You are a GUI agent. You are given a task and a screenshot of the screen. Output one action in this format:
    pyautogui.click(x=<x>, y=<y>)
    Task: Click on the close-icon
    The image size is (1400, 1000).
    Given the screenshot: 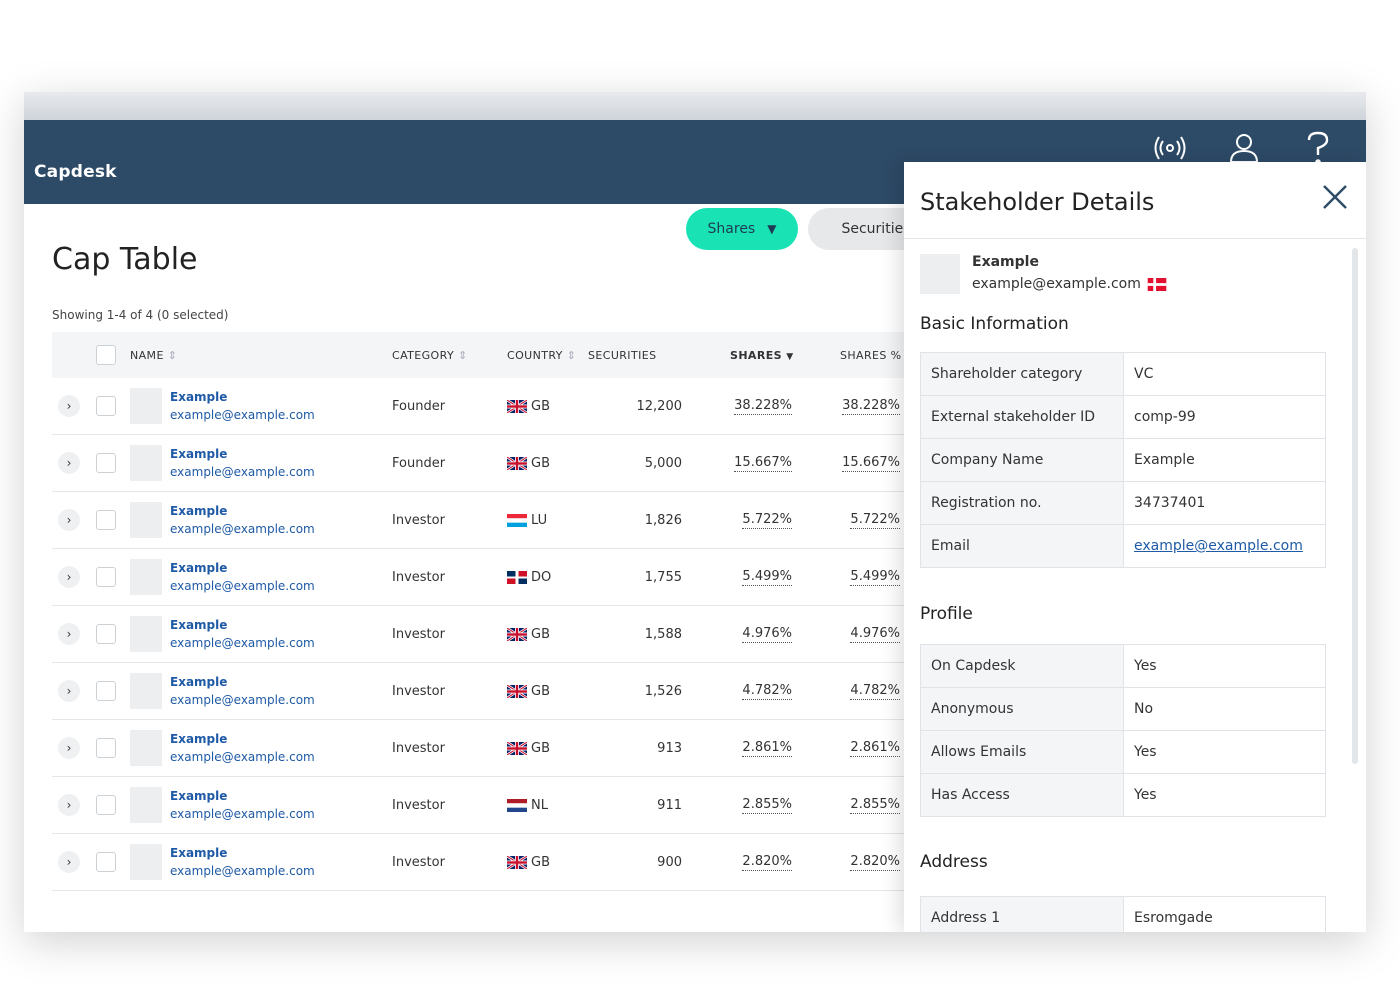 What is the action you would take?
    pyautogui.click(x=1335, y=197)
    